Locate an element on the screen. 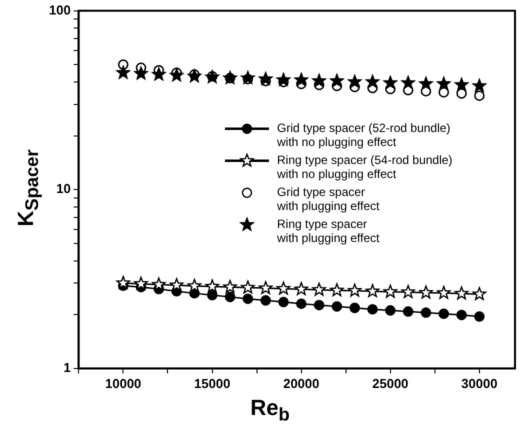 This screenshot has height=430, width=523. legend-label: Grid type spacer (52-rod bundle) with no plugging effect is located at coordinates (363, 135).